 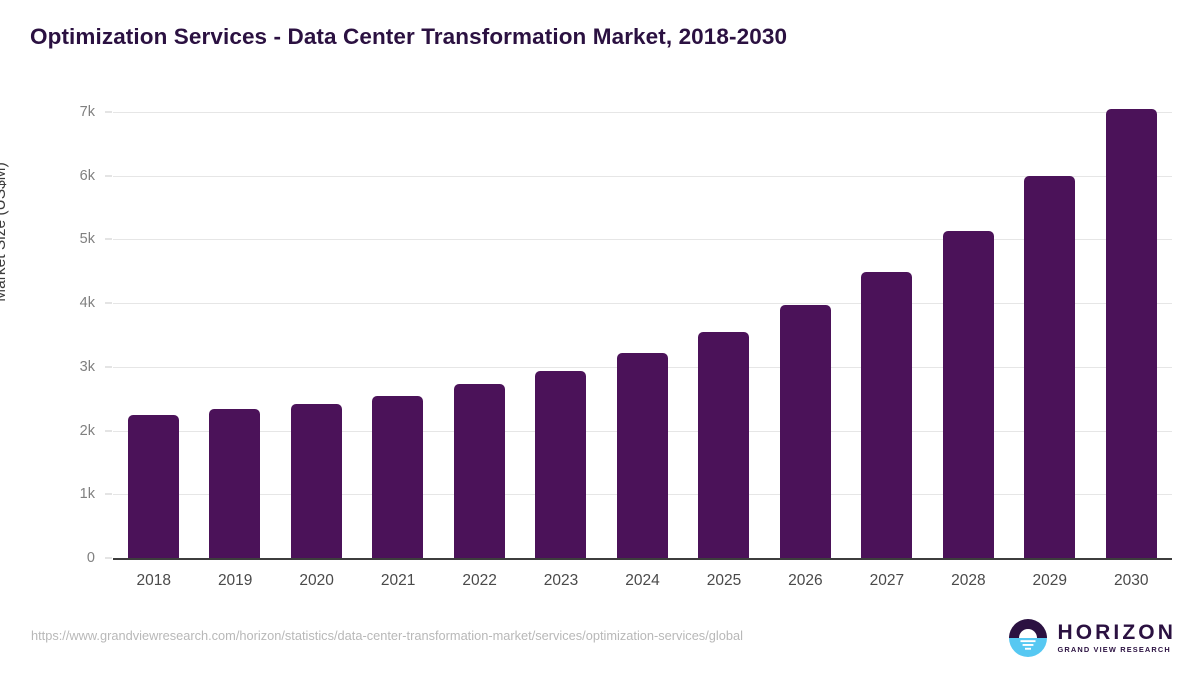 What do you see at coordinates (153, 580) in the screenshot?
I see `x-axis-tick-label: 2018` at bounding box center [153, 580].